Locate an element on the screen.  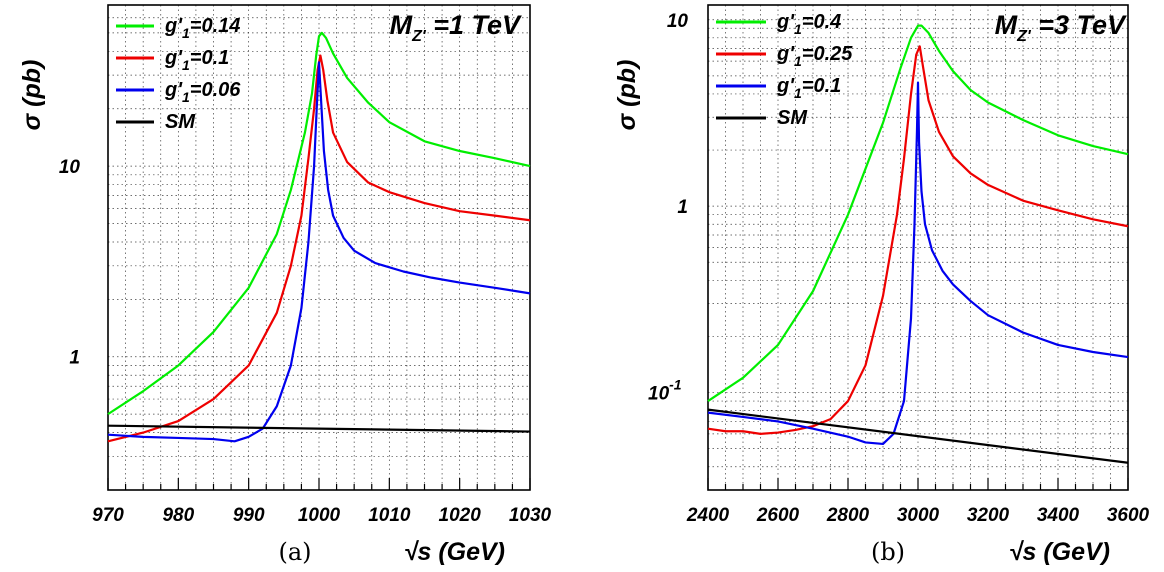
x-tick-label: 3000 is located at coordinates (918, 515).